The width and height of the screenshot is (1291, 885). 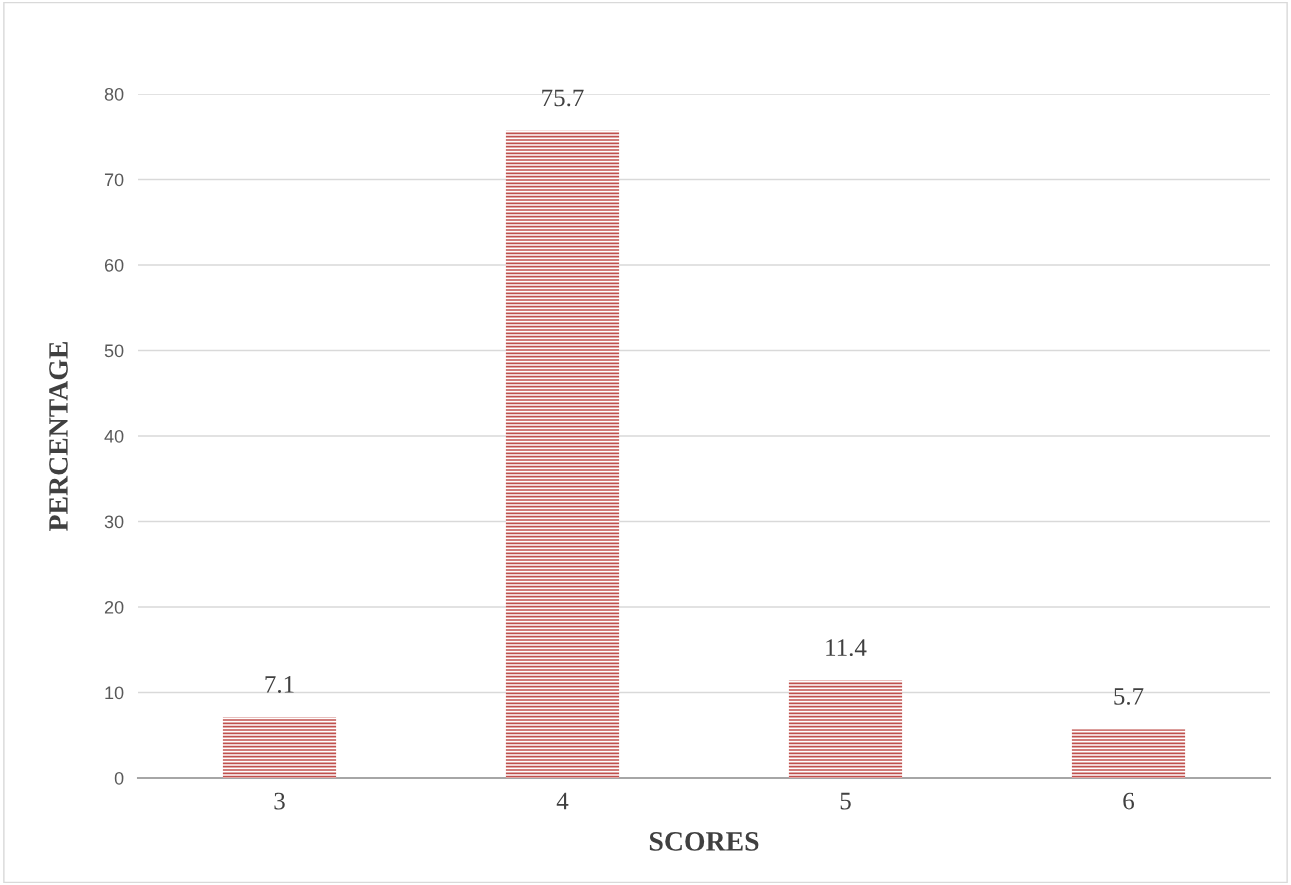 What do you see at coordinates (114, 436) in the screenshot?
I see `y-tick-label: 40` at bounding box center [114, 436].